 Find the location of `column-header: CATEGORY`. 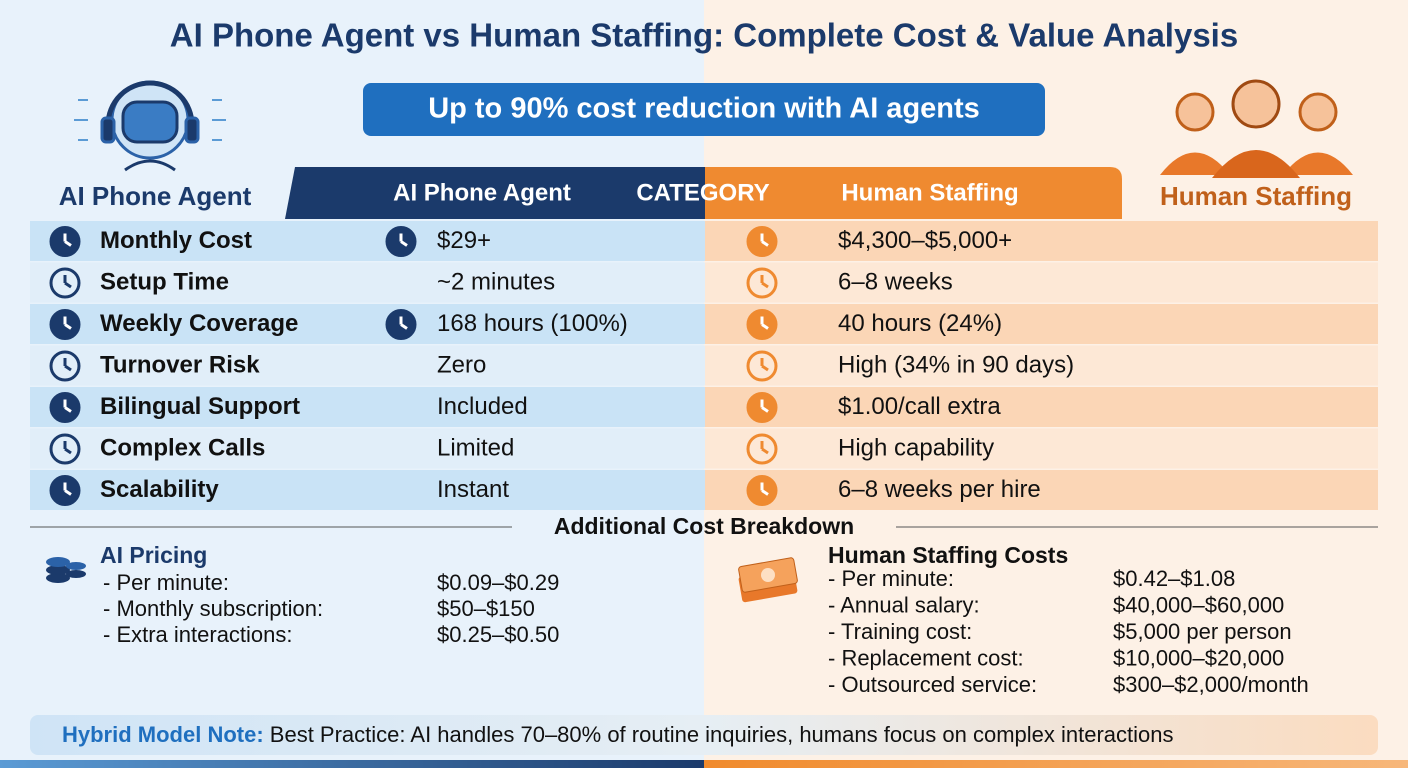

column-header: CATEGORY is located at coordinates (702, 192).